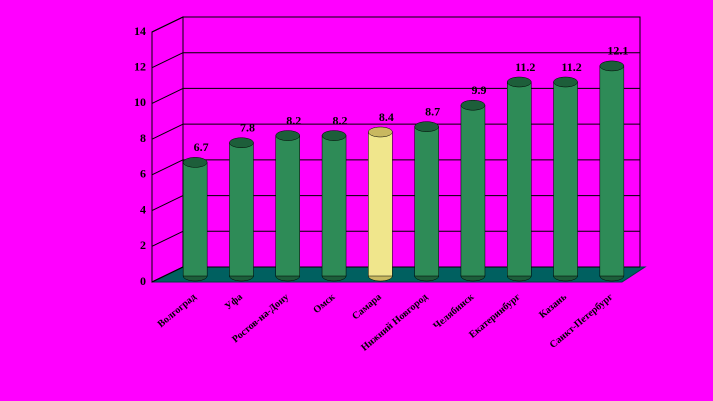 Image resolution: width=713 pixels, height=401 pixels. I want to click on y-tick-label: 12, so click(140, 66).